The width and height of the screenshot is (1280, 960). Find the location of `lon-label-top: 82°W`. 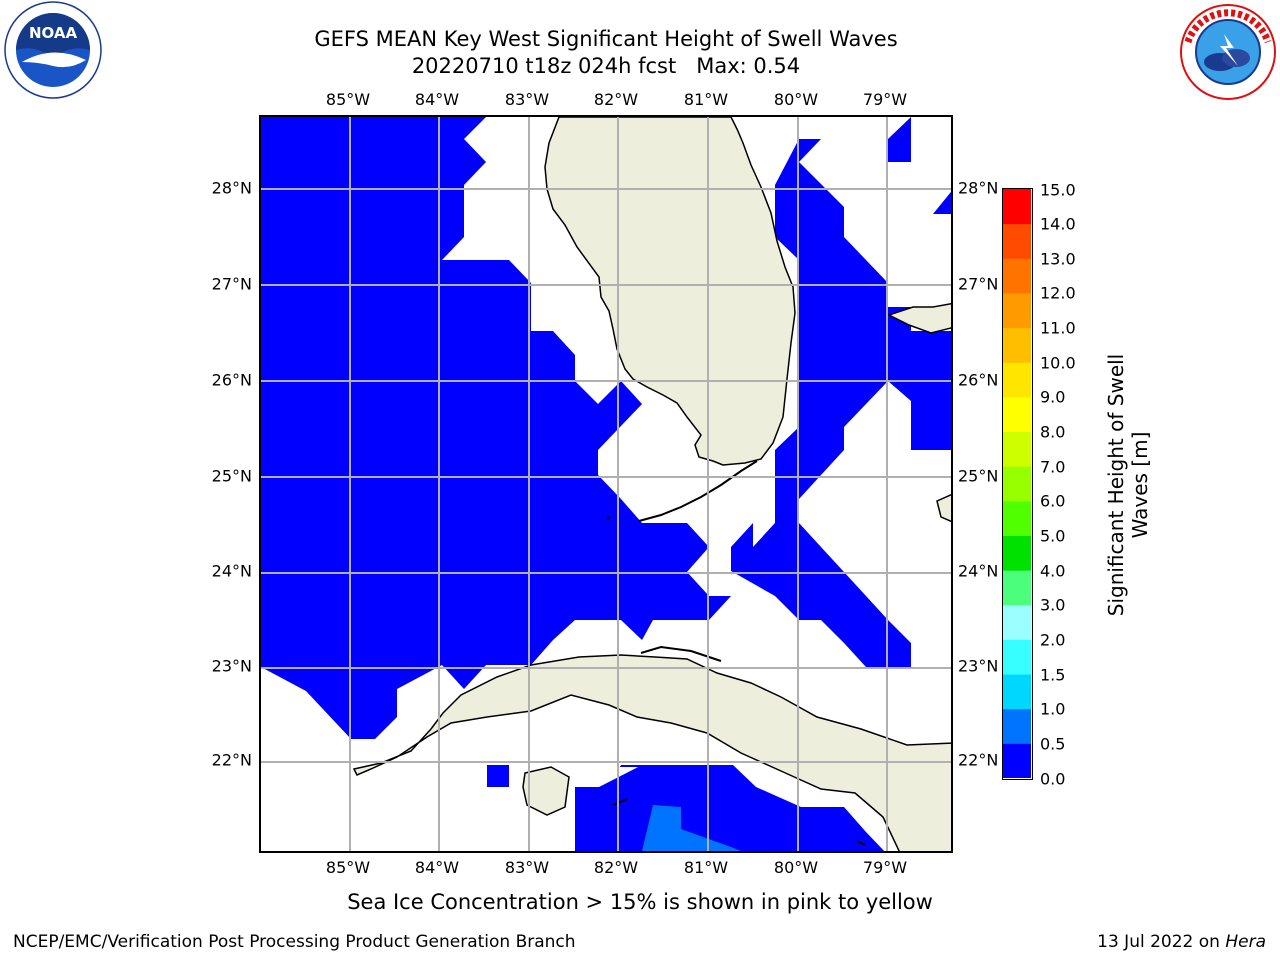

lon-label-top: 82°W is located at coordinates (616, 99).